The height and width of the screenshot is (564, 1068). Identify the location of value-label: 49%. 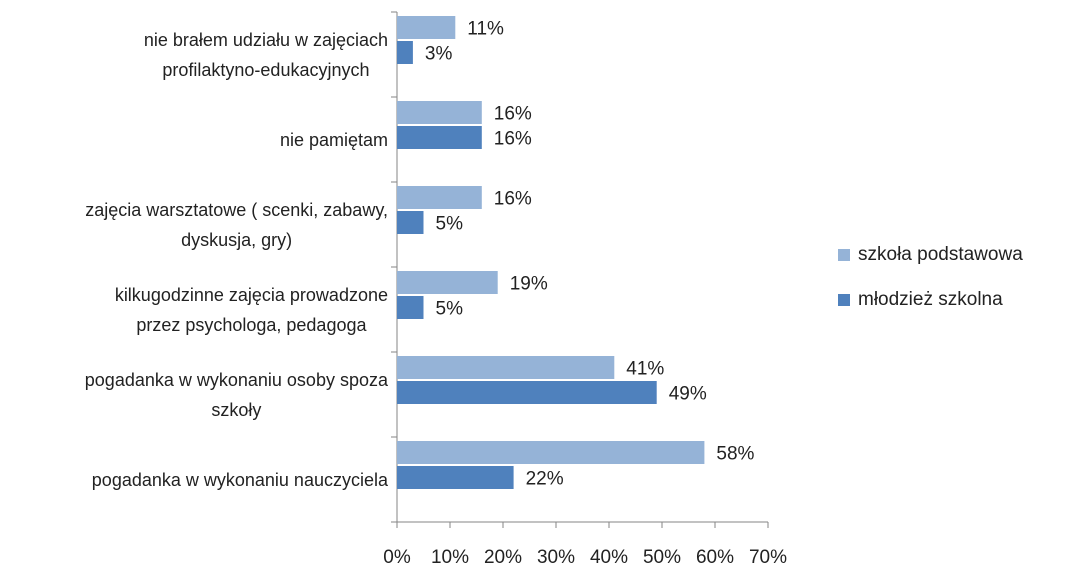
(688, 394).